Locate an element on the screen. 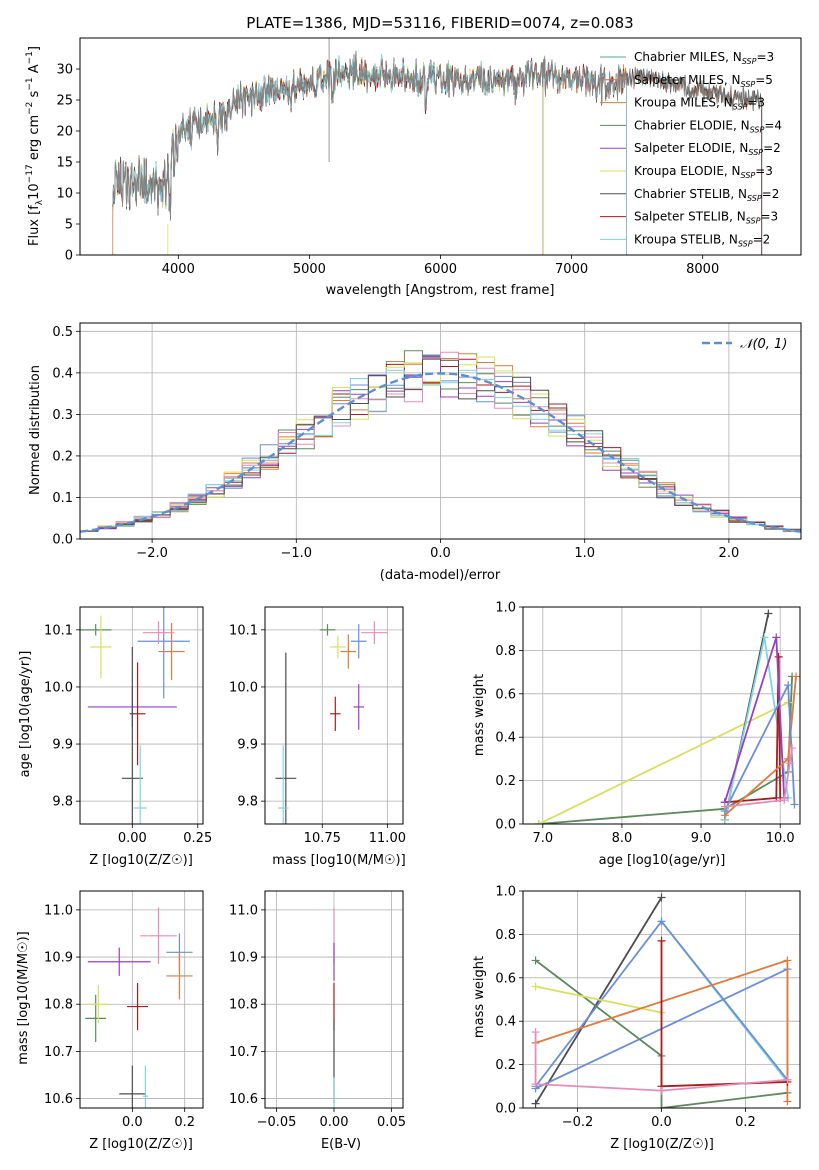 Image resolution: width=819 pixels, height=1170 pixels. weight_vs_age-ytick-label: 0.0 is located at coordinates (505, 825).